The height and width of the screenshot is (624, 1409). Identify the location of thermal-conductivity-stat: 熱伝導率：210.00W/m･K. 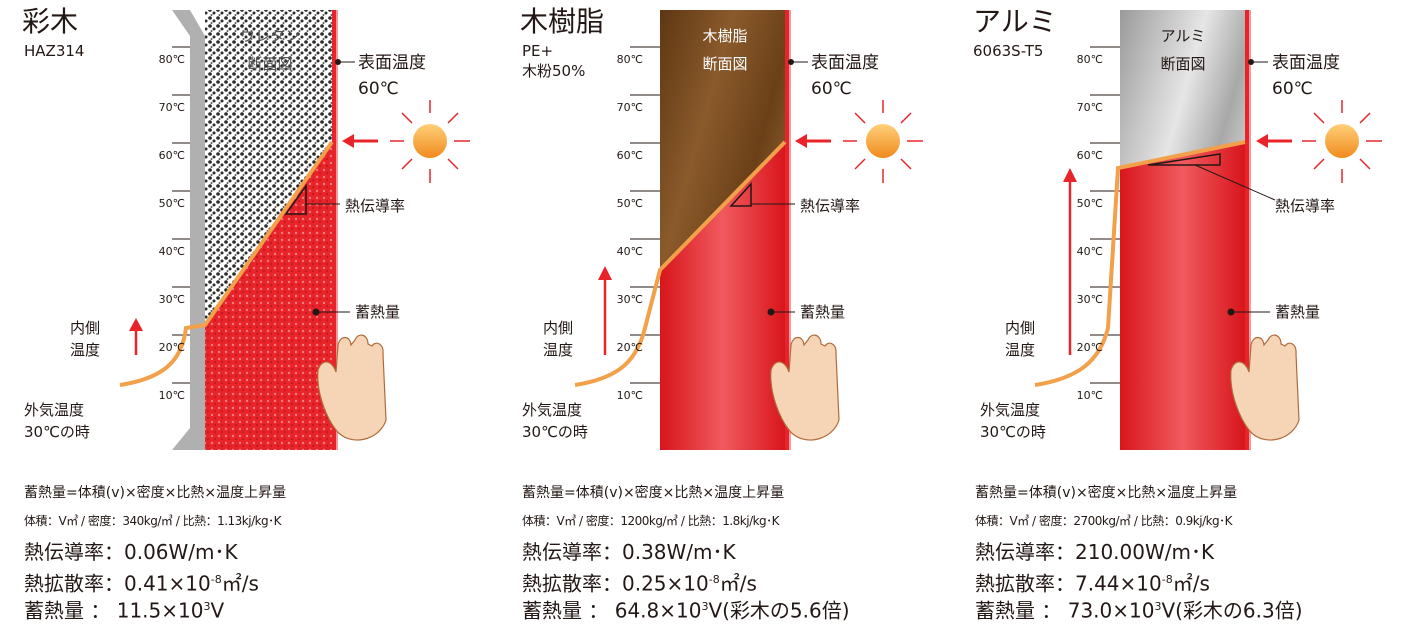
(1095, 552).